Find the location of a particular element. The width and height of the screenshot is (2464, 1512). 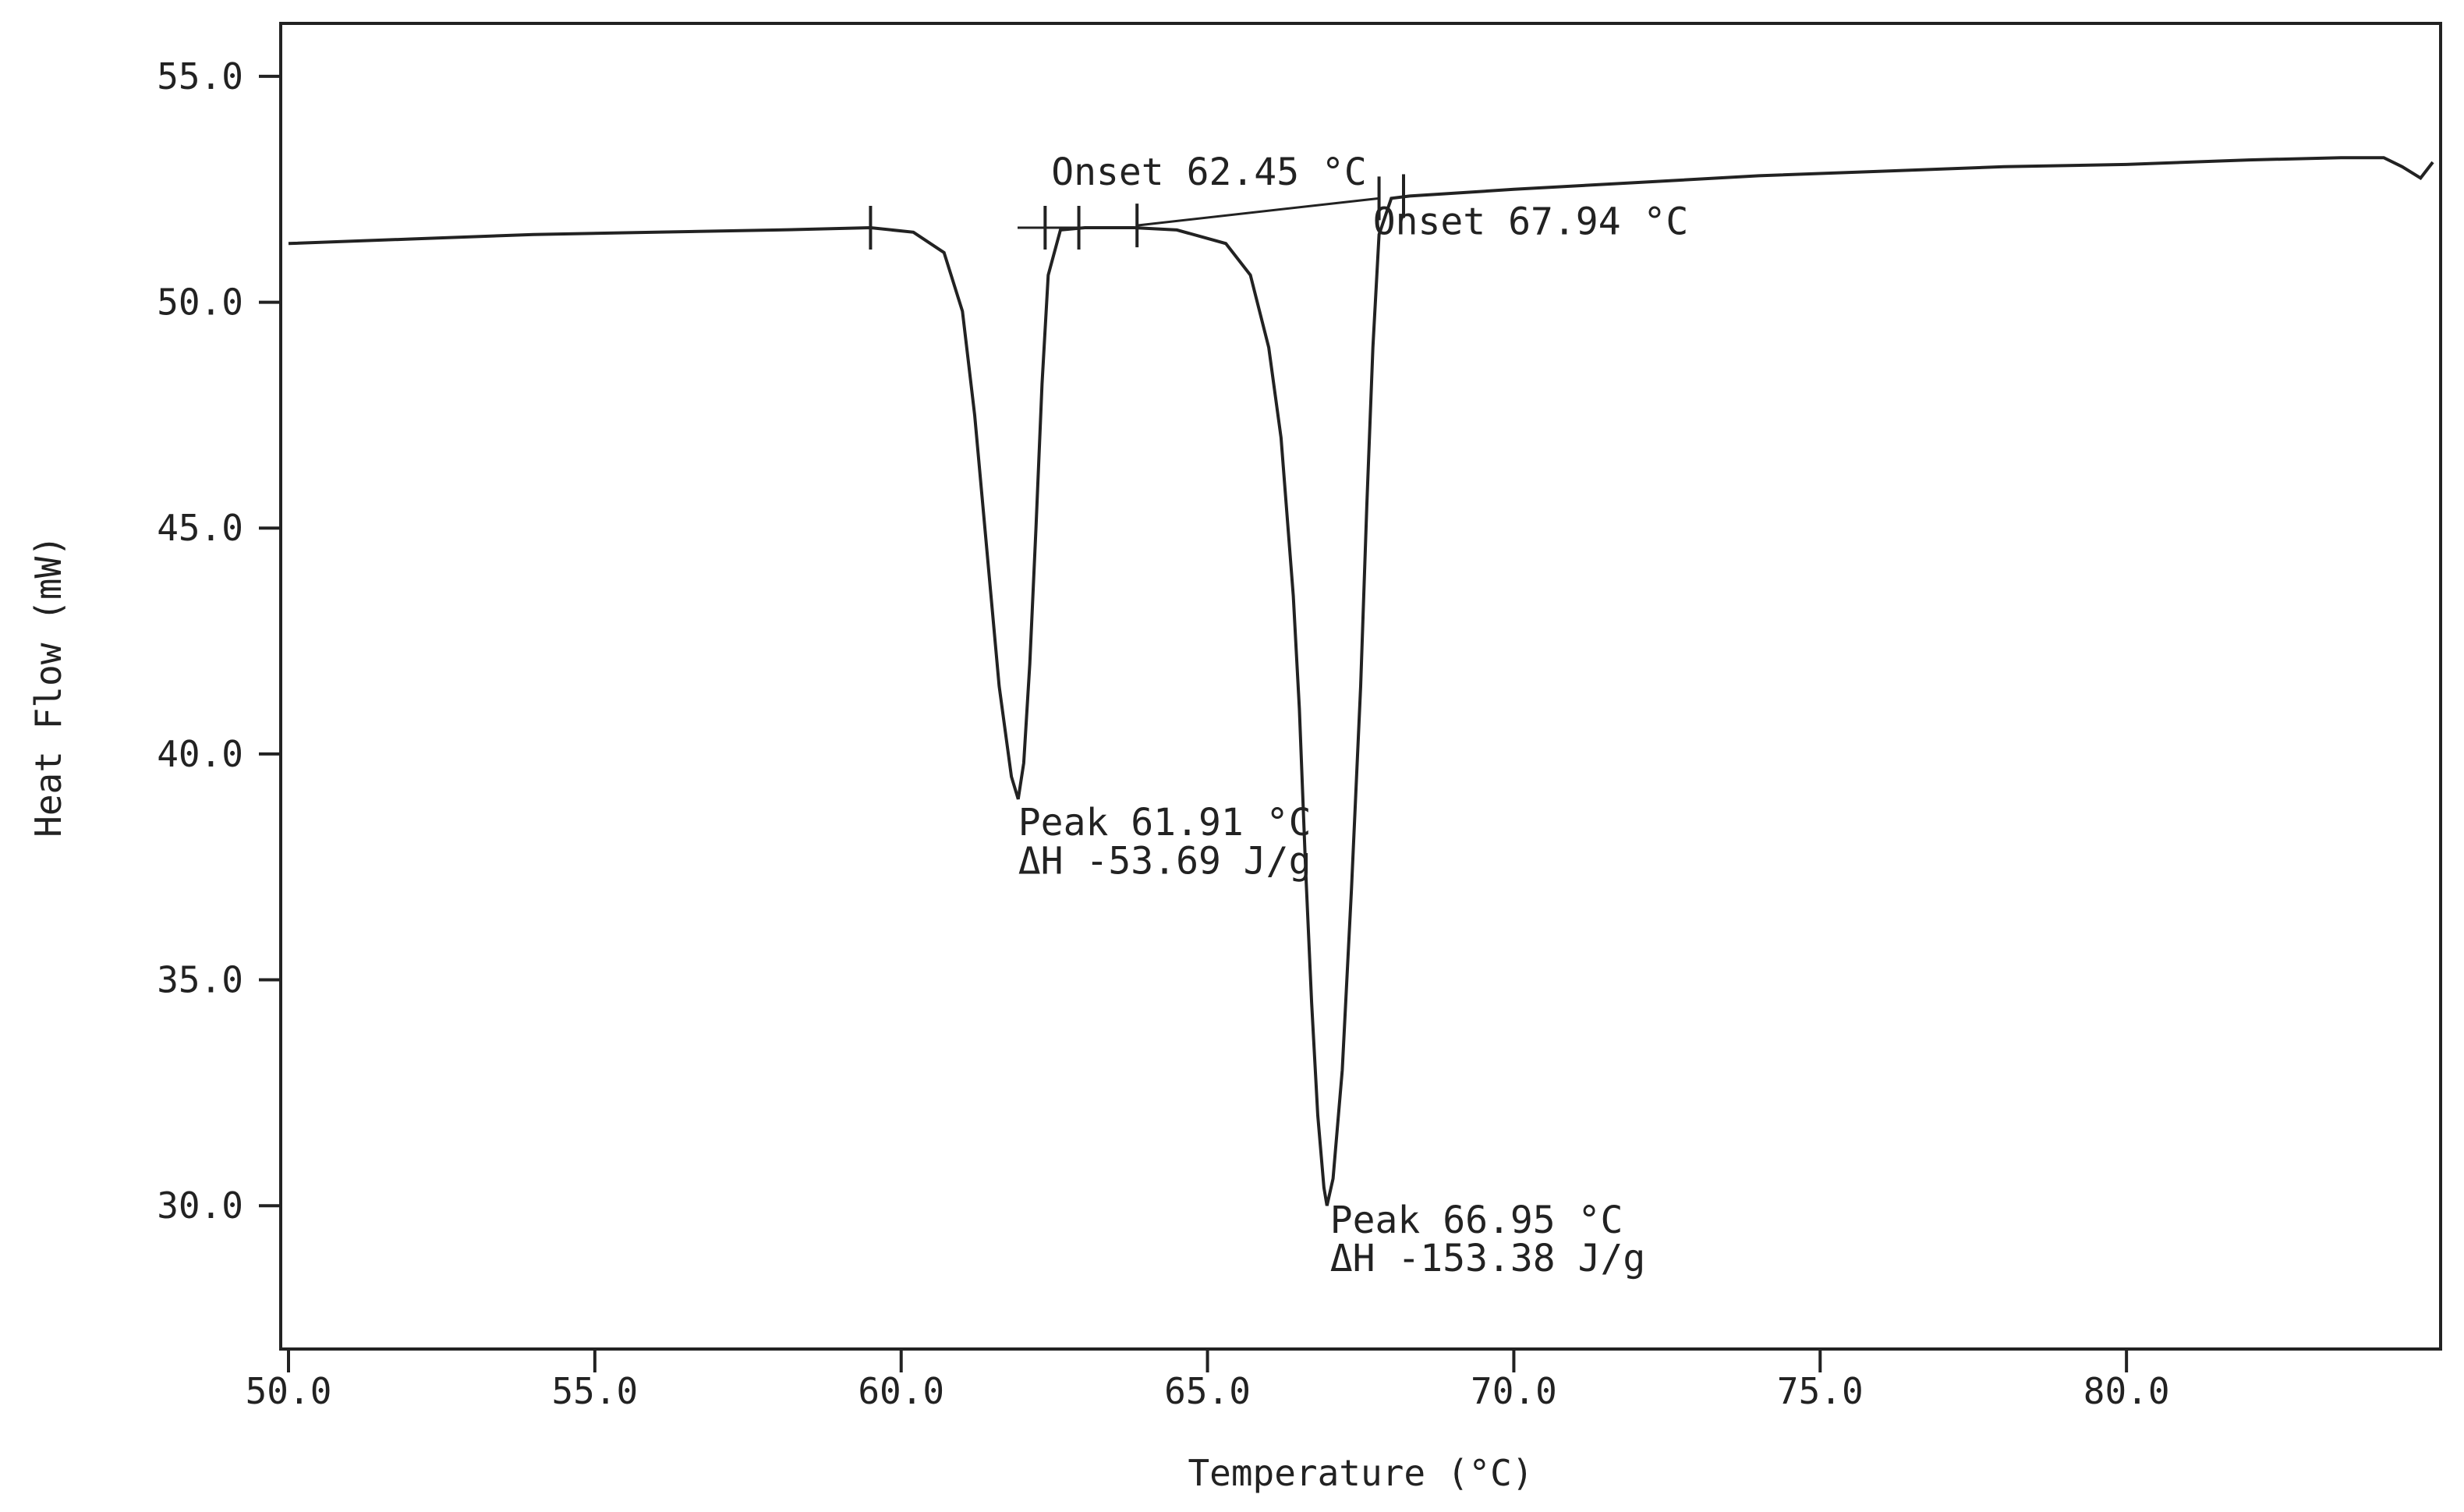

y-axis-title: Heat Flow (mW) is located at coordinates (48, 686).